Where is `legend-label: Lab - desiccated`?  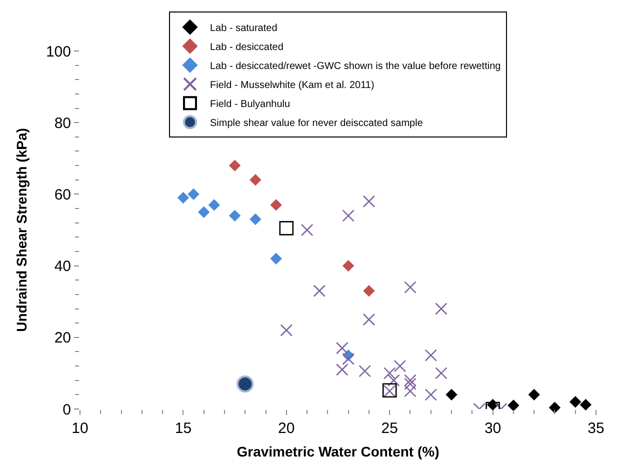
legend-label: Lab - desiccated is located at coordinates (247, 48).